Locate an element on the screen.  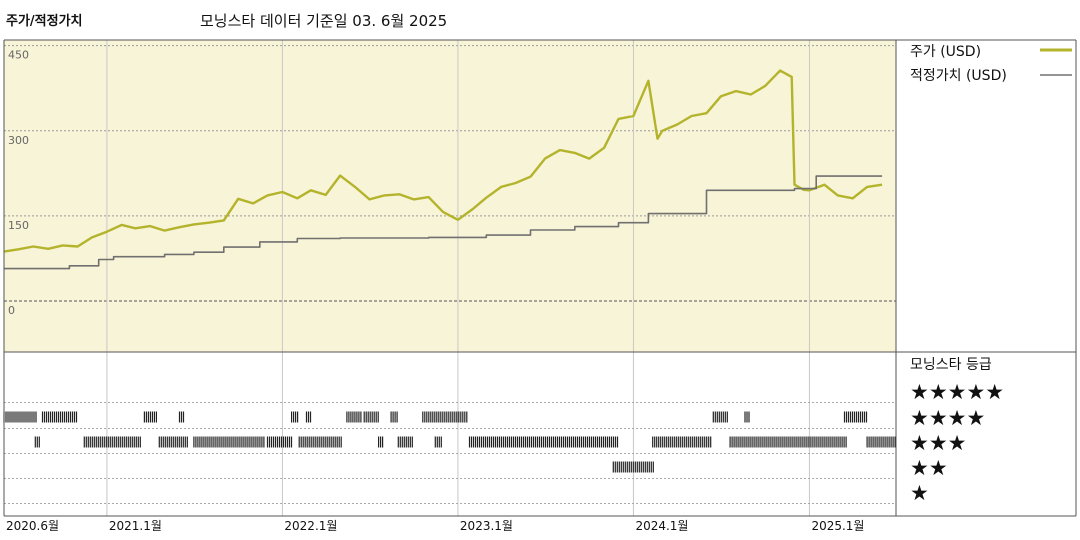
rating-level-stars: ★ is located at coordinates (919, 493).